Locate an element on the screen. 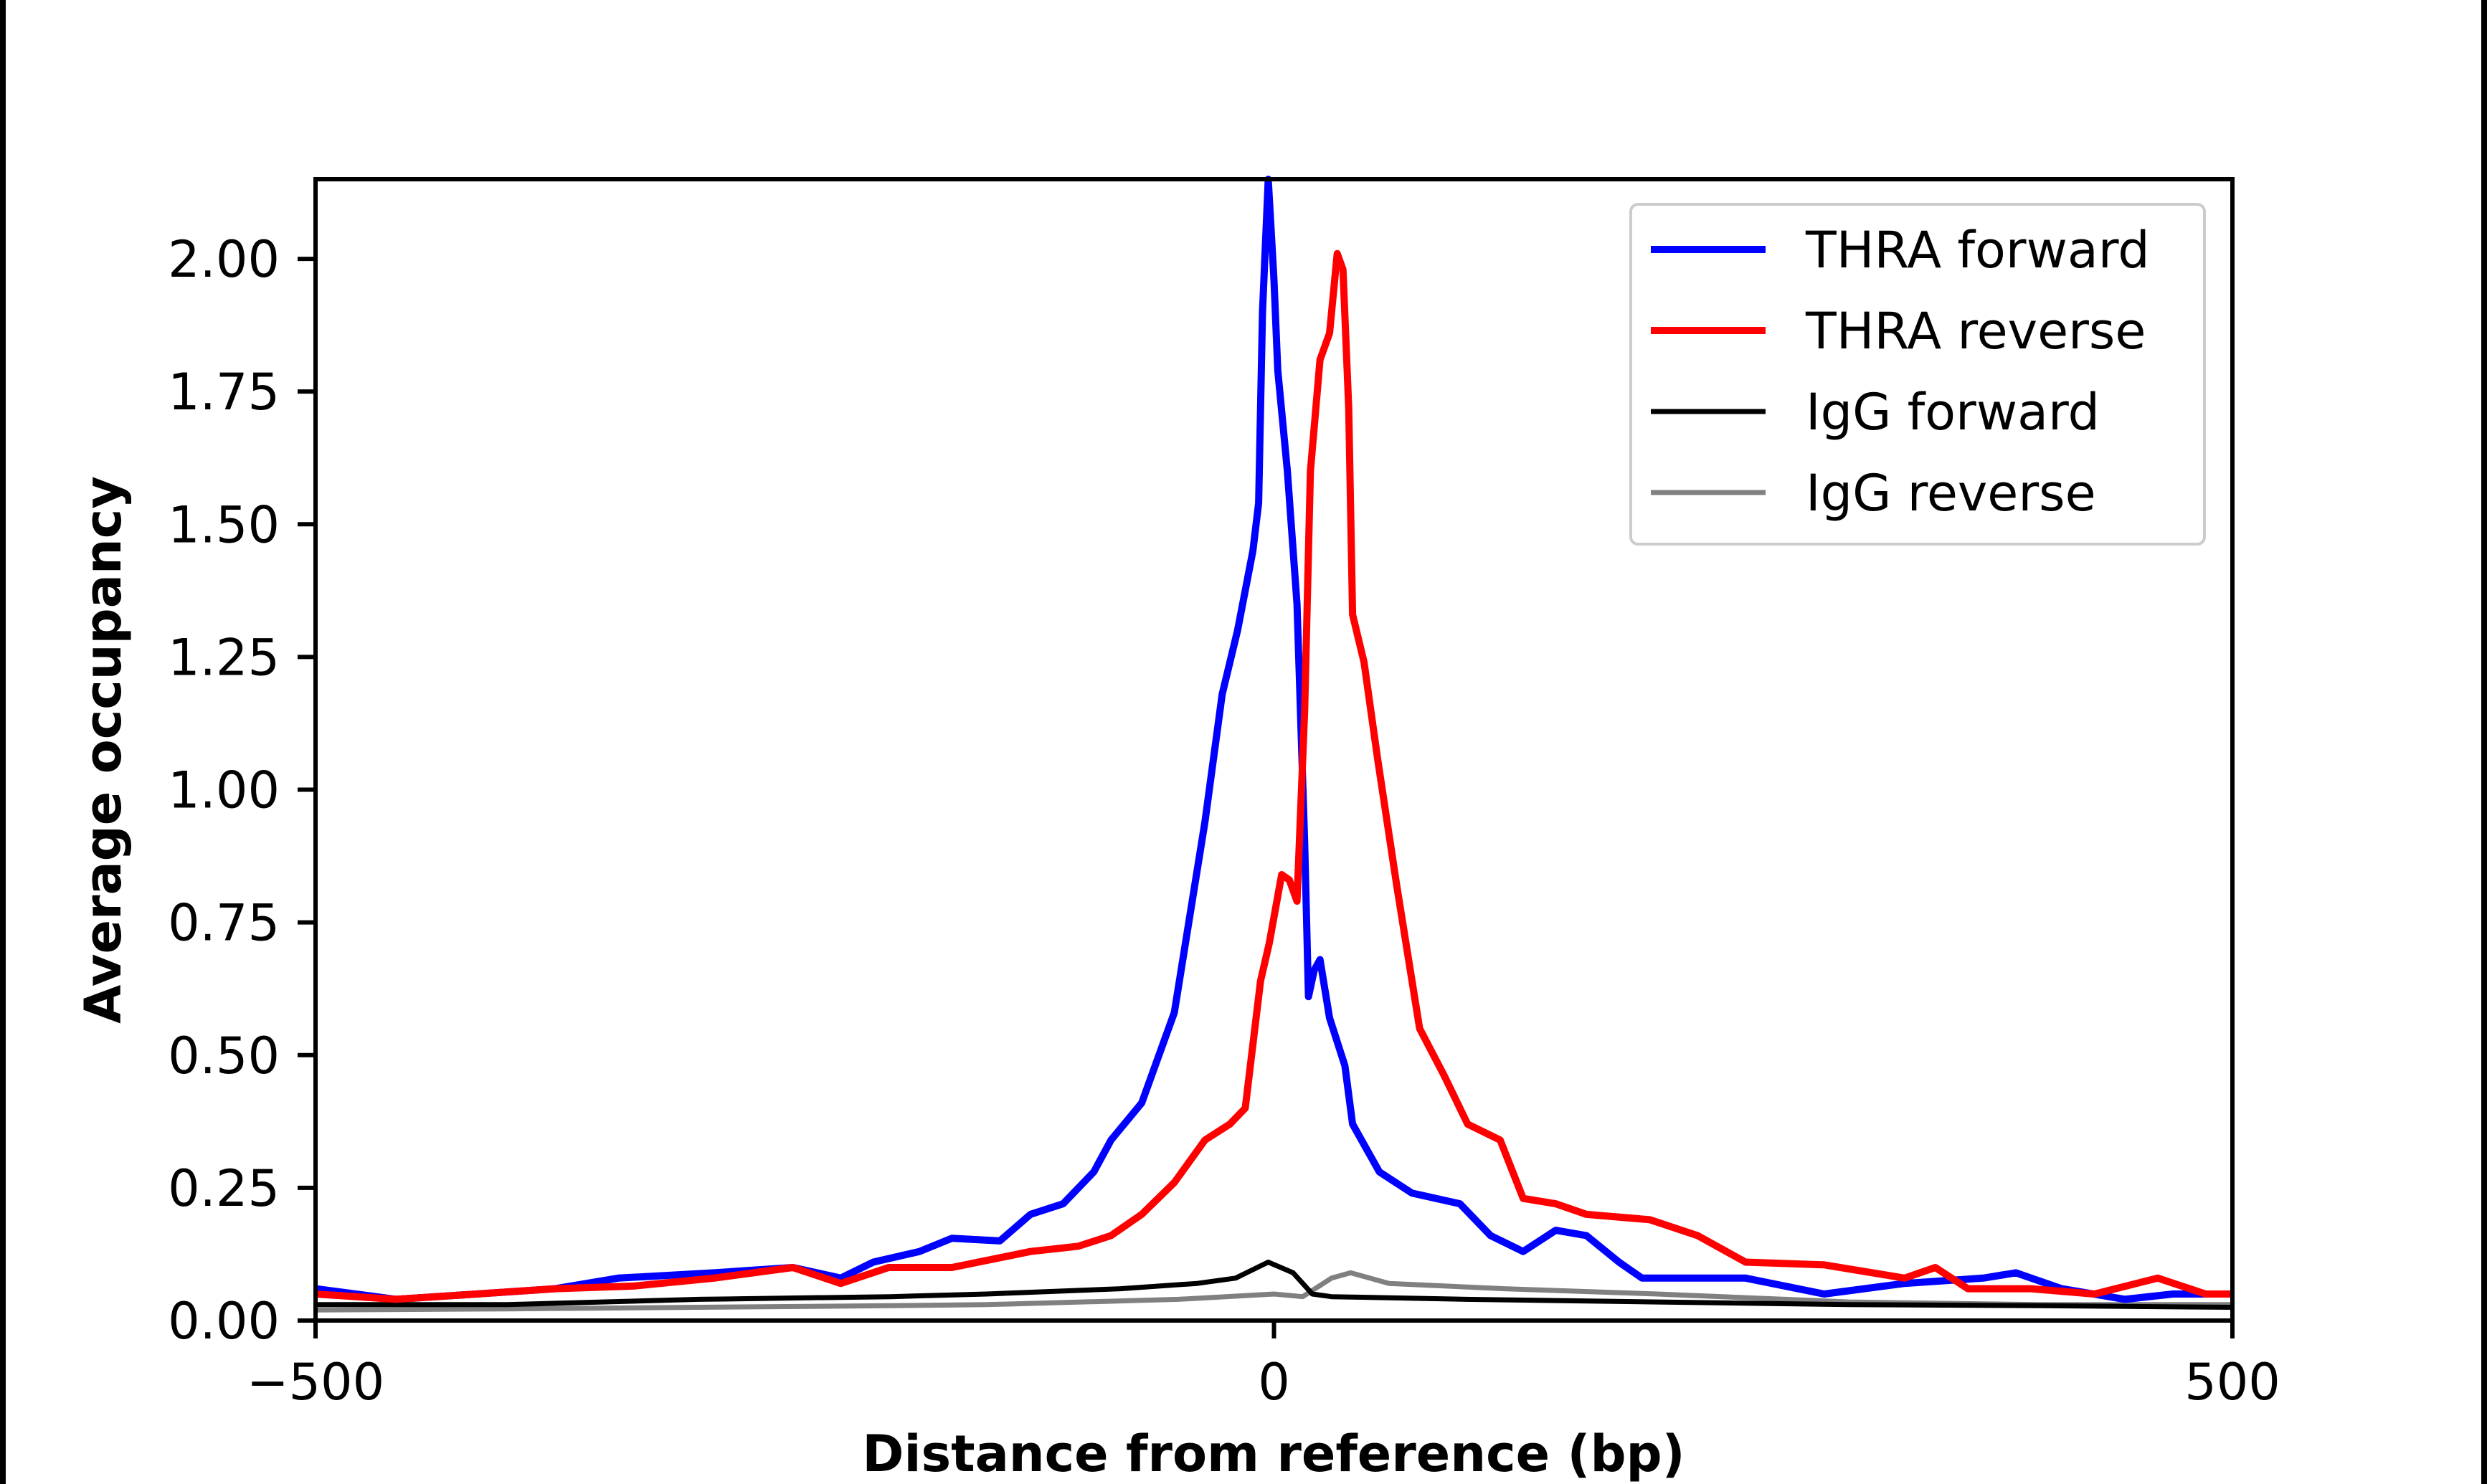  legend-label: IgG reverse is located at coordinates (1951, 493).